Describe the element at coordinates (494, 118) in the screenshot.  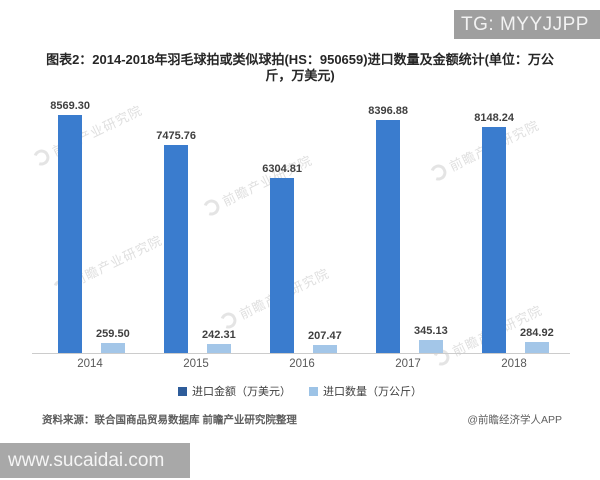
I see `value-label: 8148.24` at that location.